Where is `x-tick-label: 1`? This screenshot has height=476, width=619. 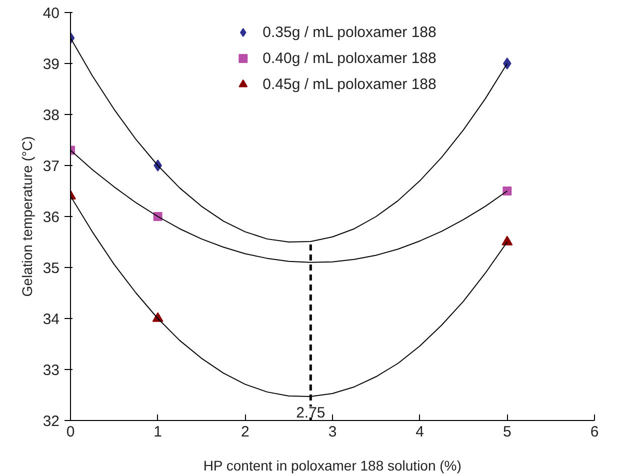 x-tick-label: 1 is located at coordinates (158, 432).